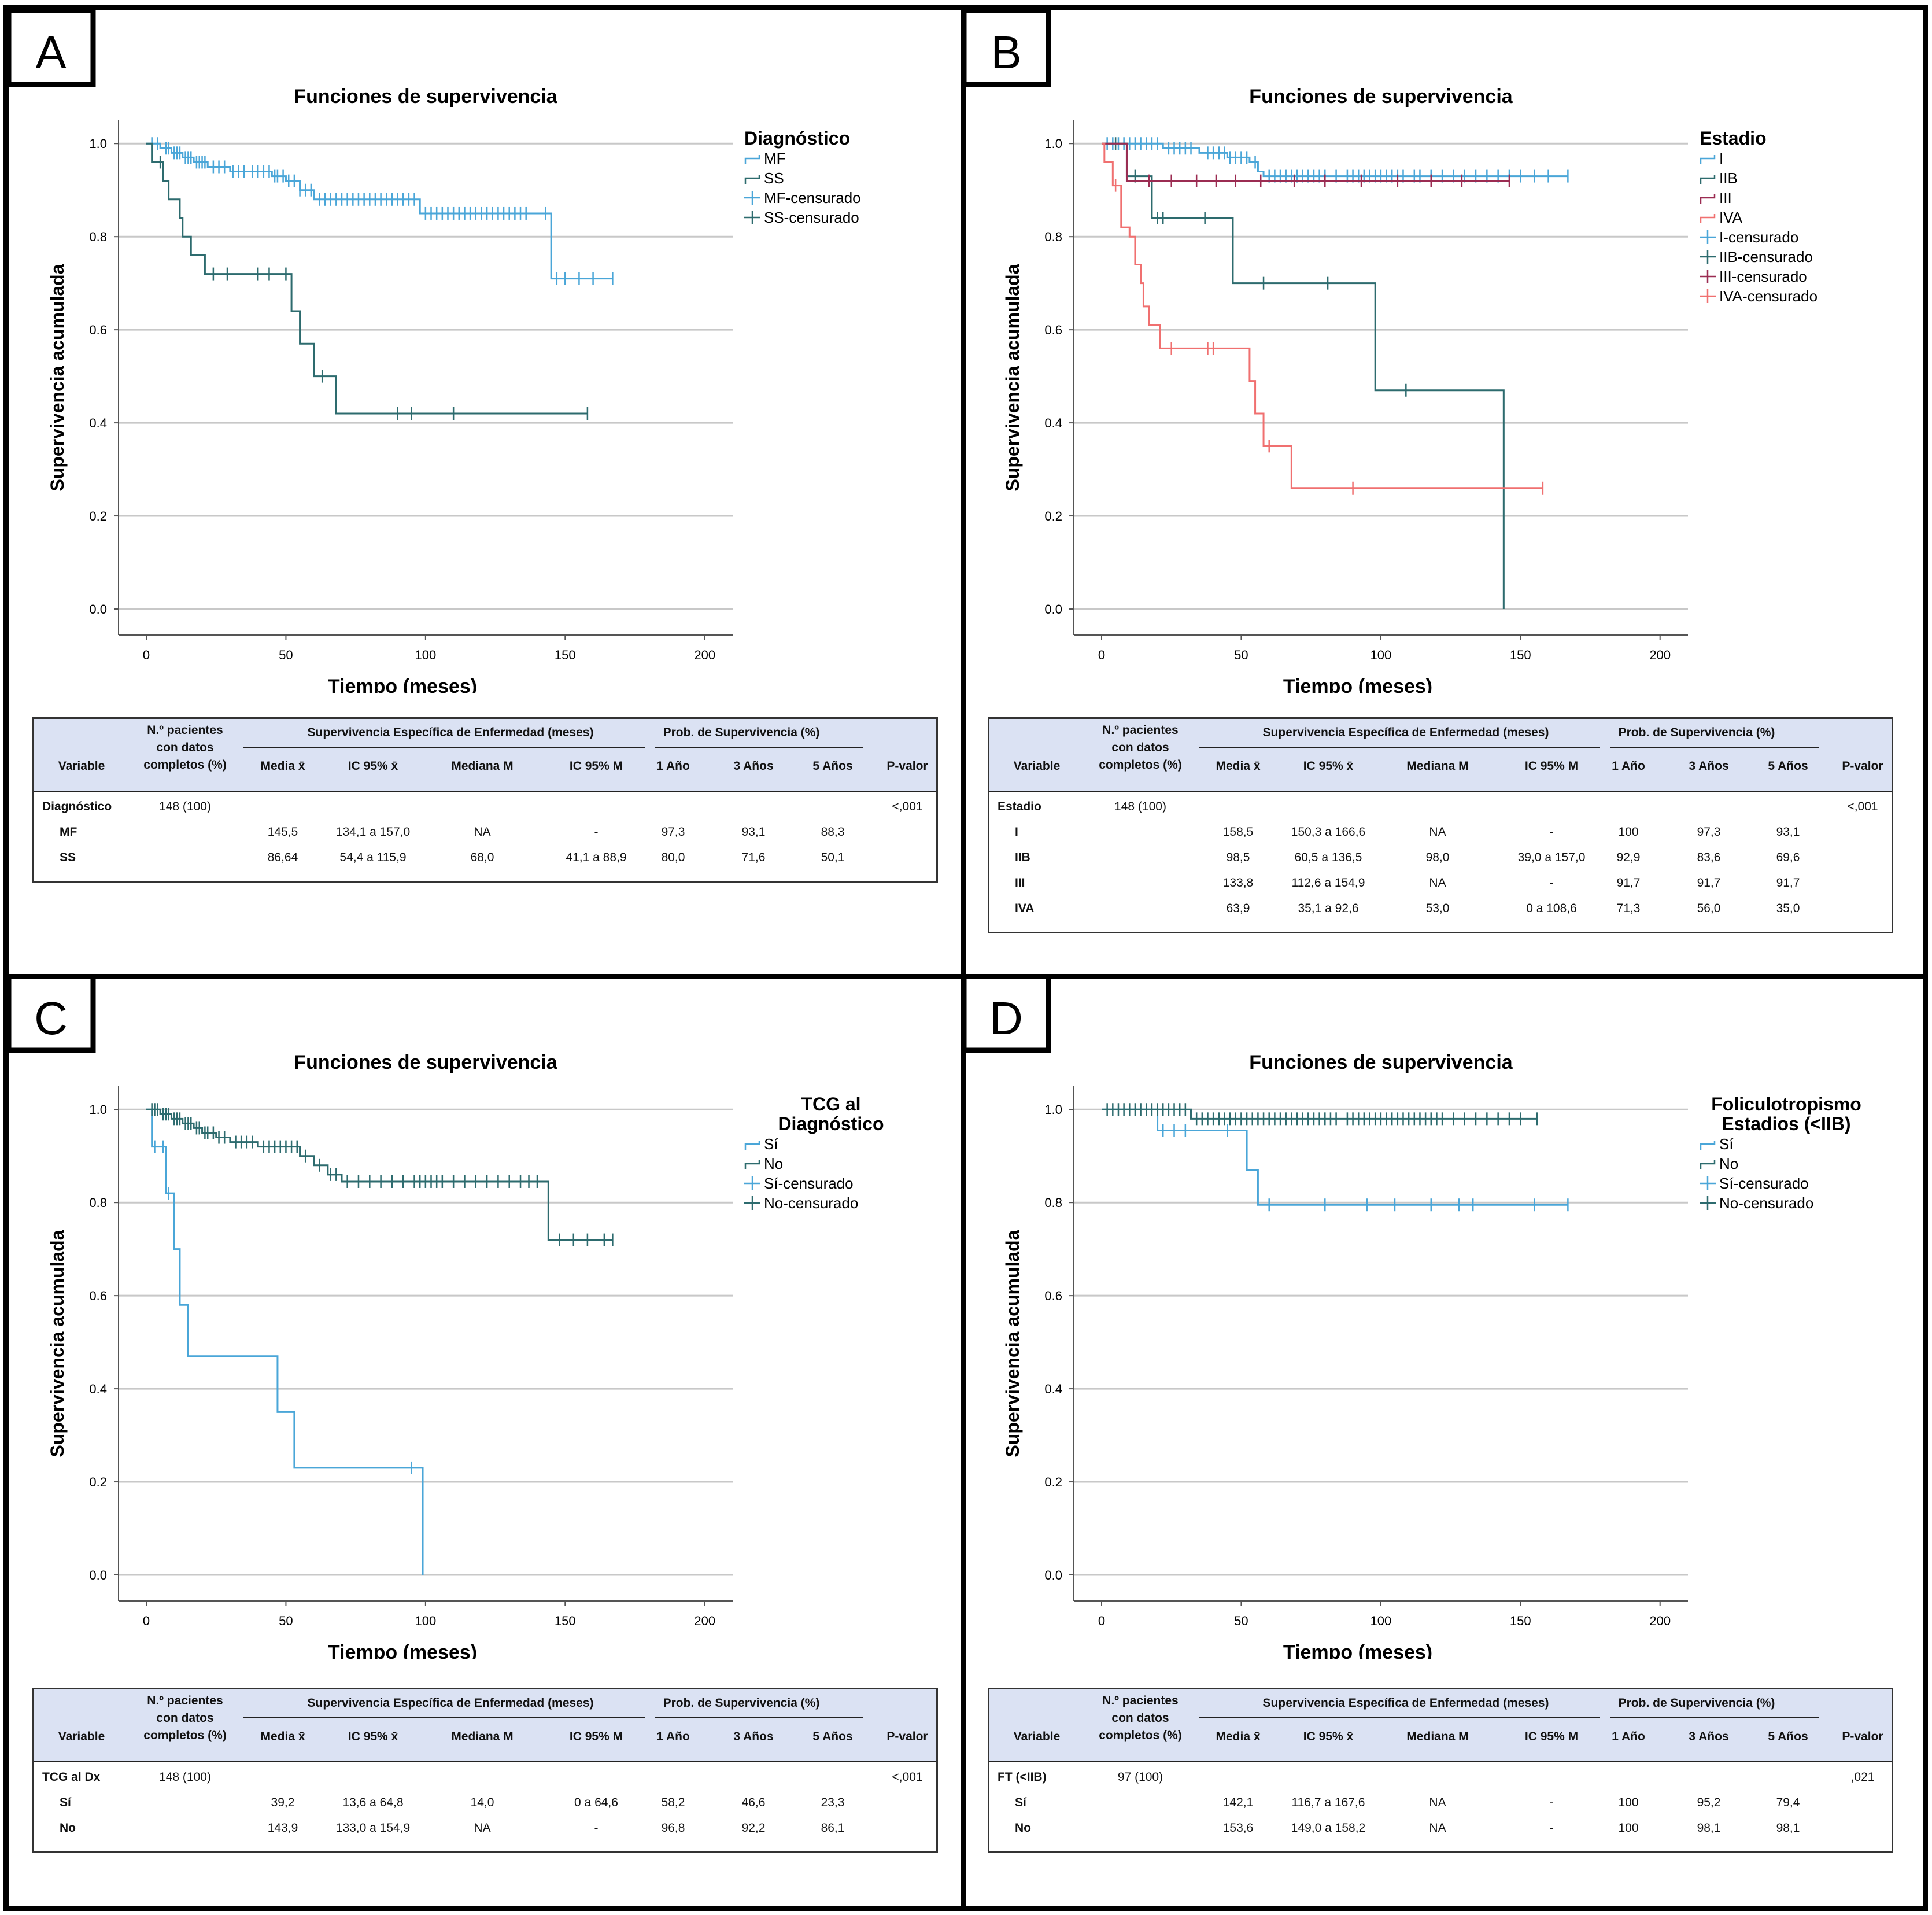 Image resolution: width=1932 pixels, height=1915 pixels. What do you see at coordinates (1786, 1104) in the screenshot?
I see `legend-title: Foliculotropismo` at bounding box center [1786, 1104].